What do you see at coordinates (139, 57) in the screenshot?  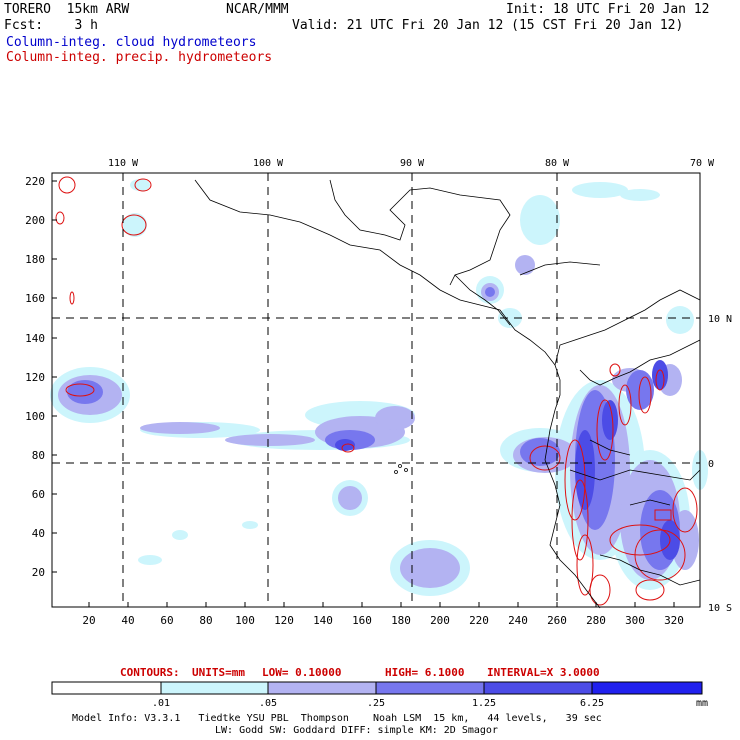 I see `field-precip-label: Column-integ. precip. hydrometeors` at bounding box center [139, 57].